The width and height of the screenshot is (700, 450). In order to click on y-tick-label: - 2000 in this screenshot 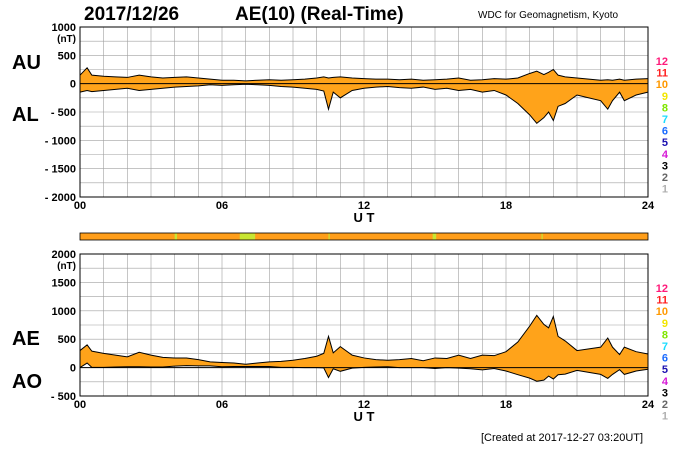, I will do `click(60, 198)`.